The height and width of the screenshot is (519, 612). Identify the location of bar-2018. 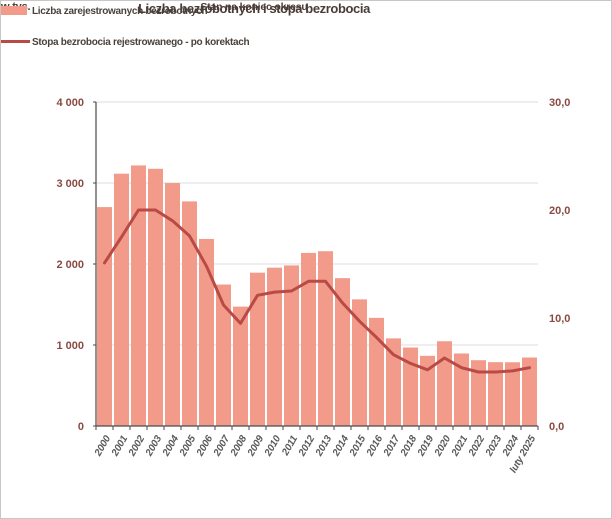
(410, 386).